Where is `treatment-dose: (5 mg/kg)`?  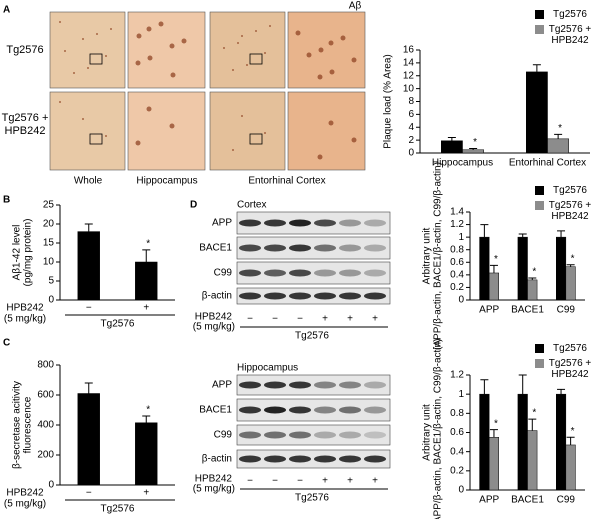
treatment-dose: (5 mg/kg) is located at coordinates (214, 327).